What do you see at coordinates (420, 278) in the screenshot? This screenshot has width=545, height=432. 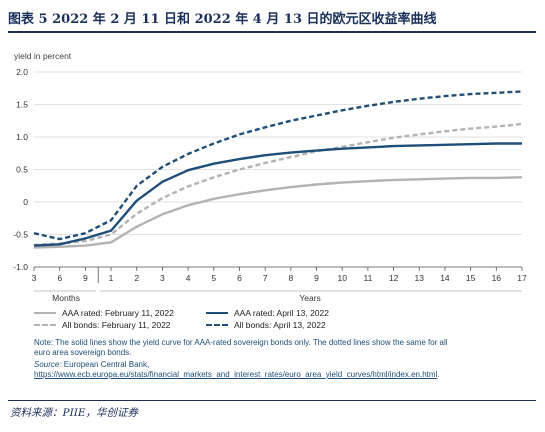 I see `x-tick-label: 13` at bounding box center [420, 278].